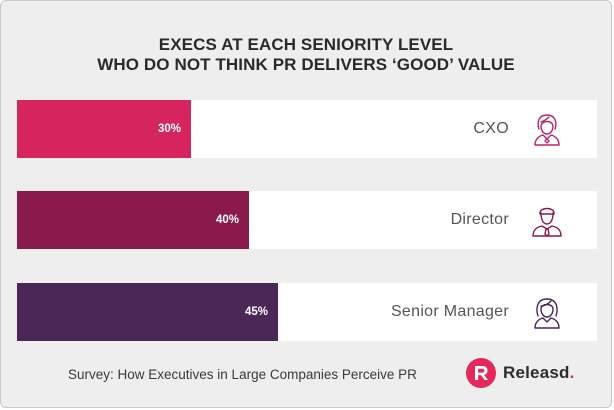  What do you see at coordinates (481, 373) in the screenshot?
I see `releasd-logo-icon` at bounding box center [481, 373].